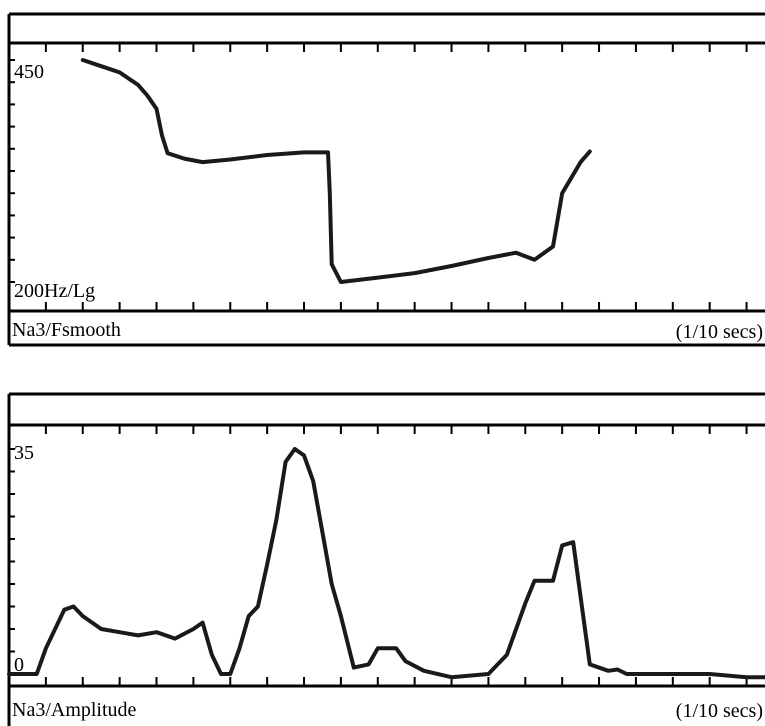 The image size is (765, 726). I want to click on panel-top-top-ticks, so click(396, 47).